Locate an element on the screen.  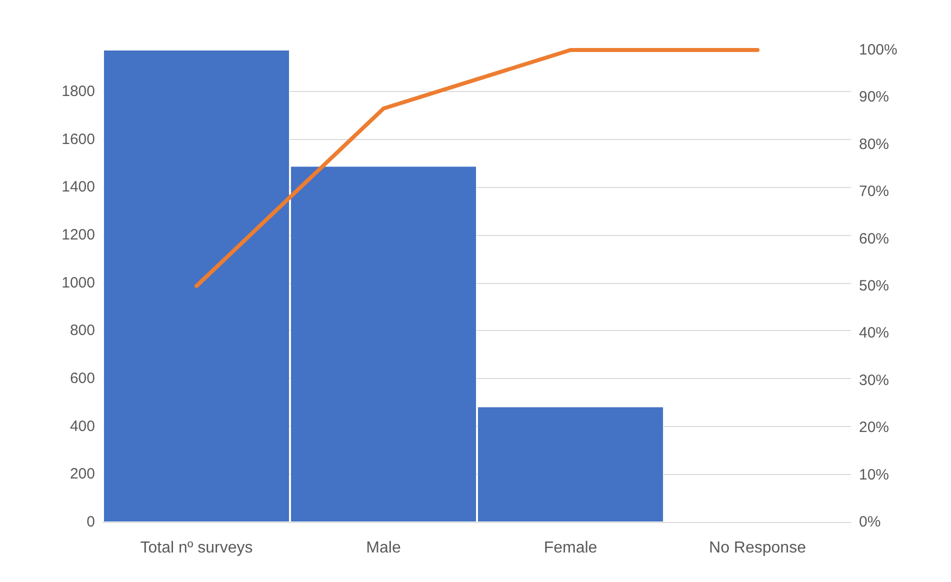
y2-tick-label: 60% is located at coordinates (874, 239).